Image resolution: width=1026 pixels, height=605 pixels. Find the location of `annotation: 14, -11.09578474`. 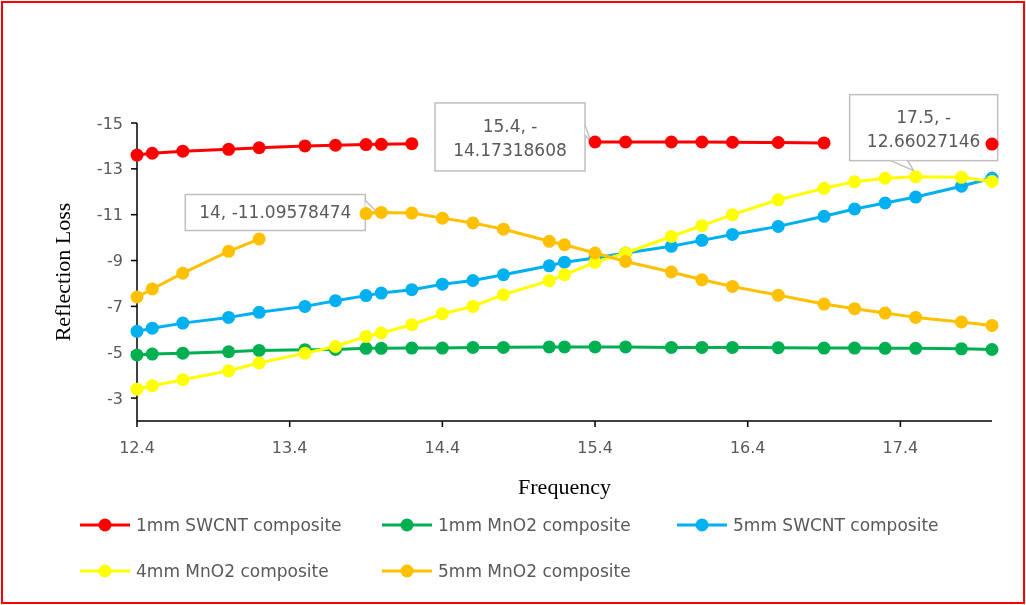

annotation: 14, -11.09578474 is located at coordinates (275, 212).